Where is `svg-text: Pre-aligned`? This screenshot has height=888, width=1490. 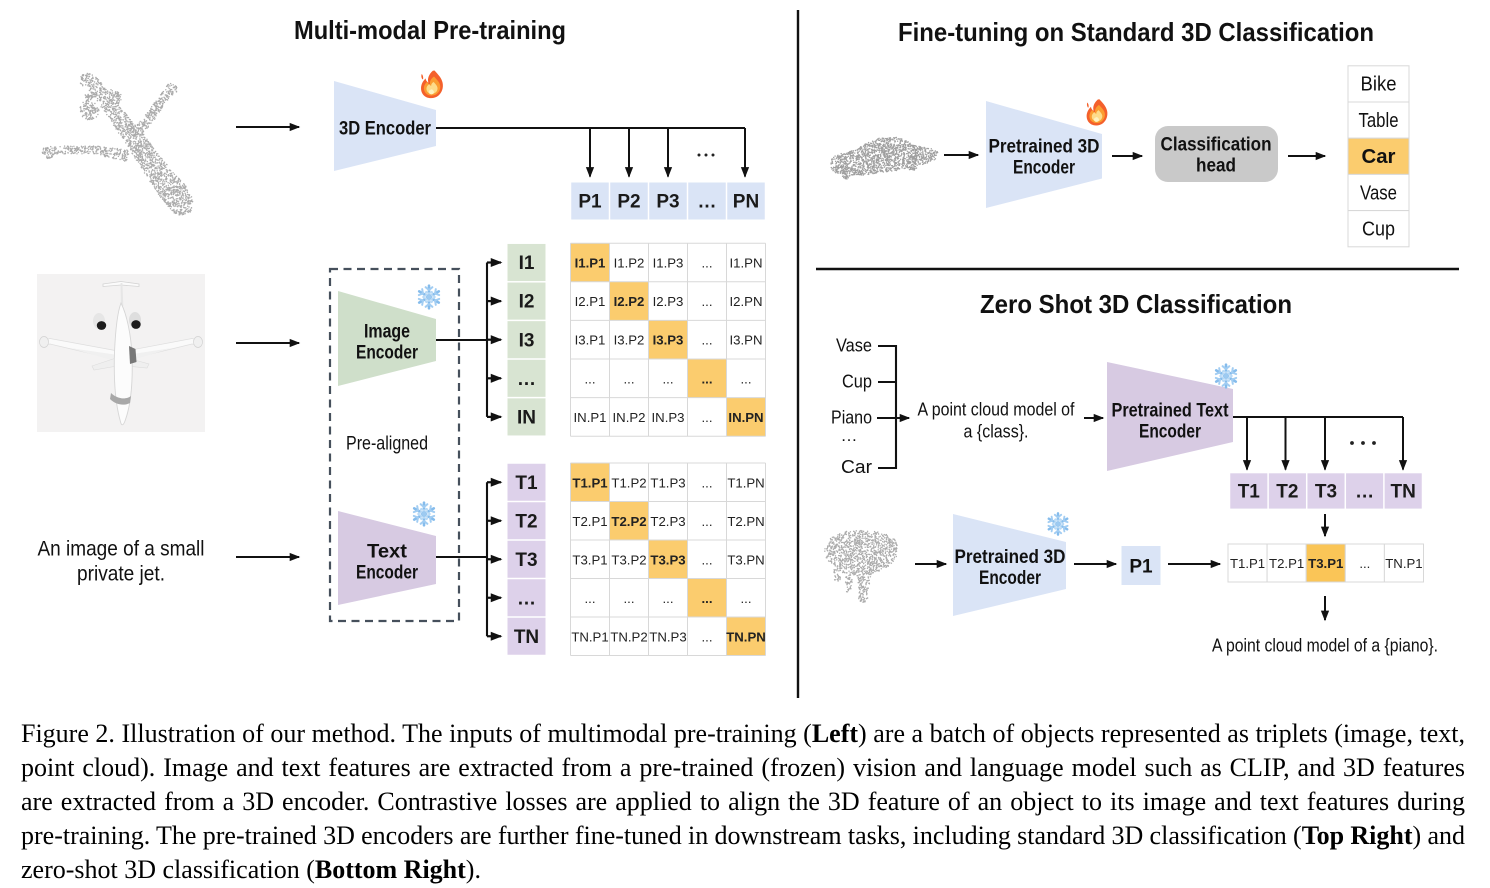
svg-text: Pre-aligned is located at coordinates (387, 444).